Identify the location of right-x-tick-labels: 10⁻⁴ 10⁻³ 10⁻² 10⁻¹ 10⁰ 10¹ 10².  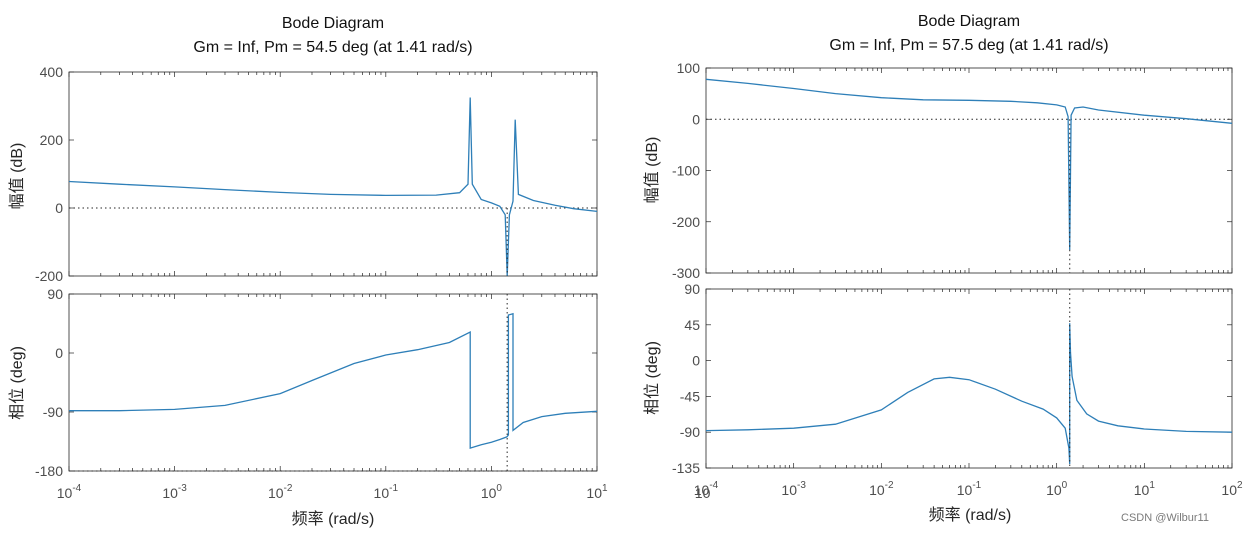
(968, 489).